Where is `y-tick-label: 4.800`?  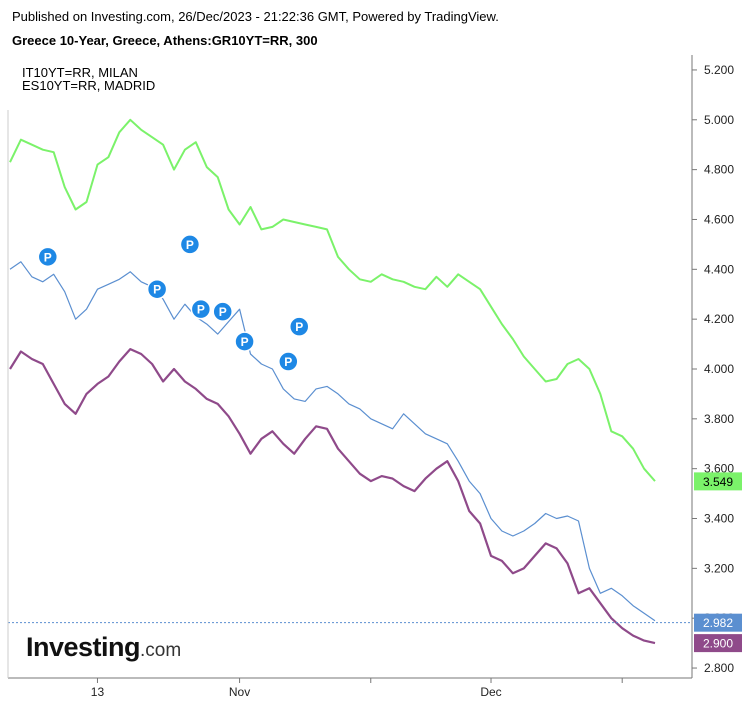 y-tick-label: 4.800 is located at coordinates (719, 170).